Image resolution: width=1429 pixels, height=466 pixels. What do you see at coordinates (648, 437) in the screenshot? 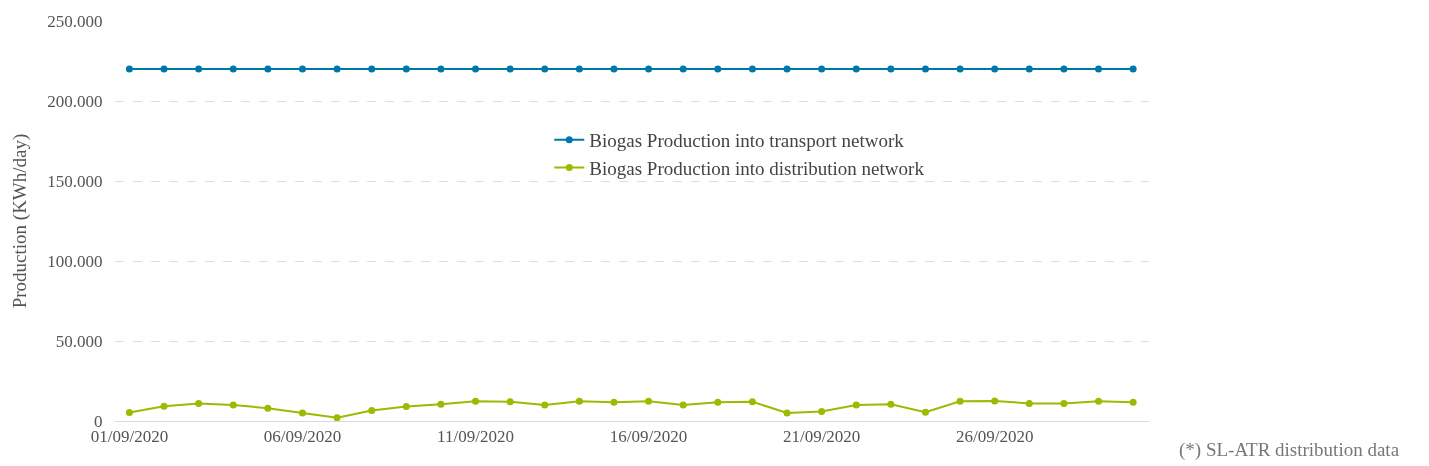
I see `x-tick-label: 16/09/2020` at bounding box center [648, 437].